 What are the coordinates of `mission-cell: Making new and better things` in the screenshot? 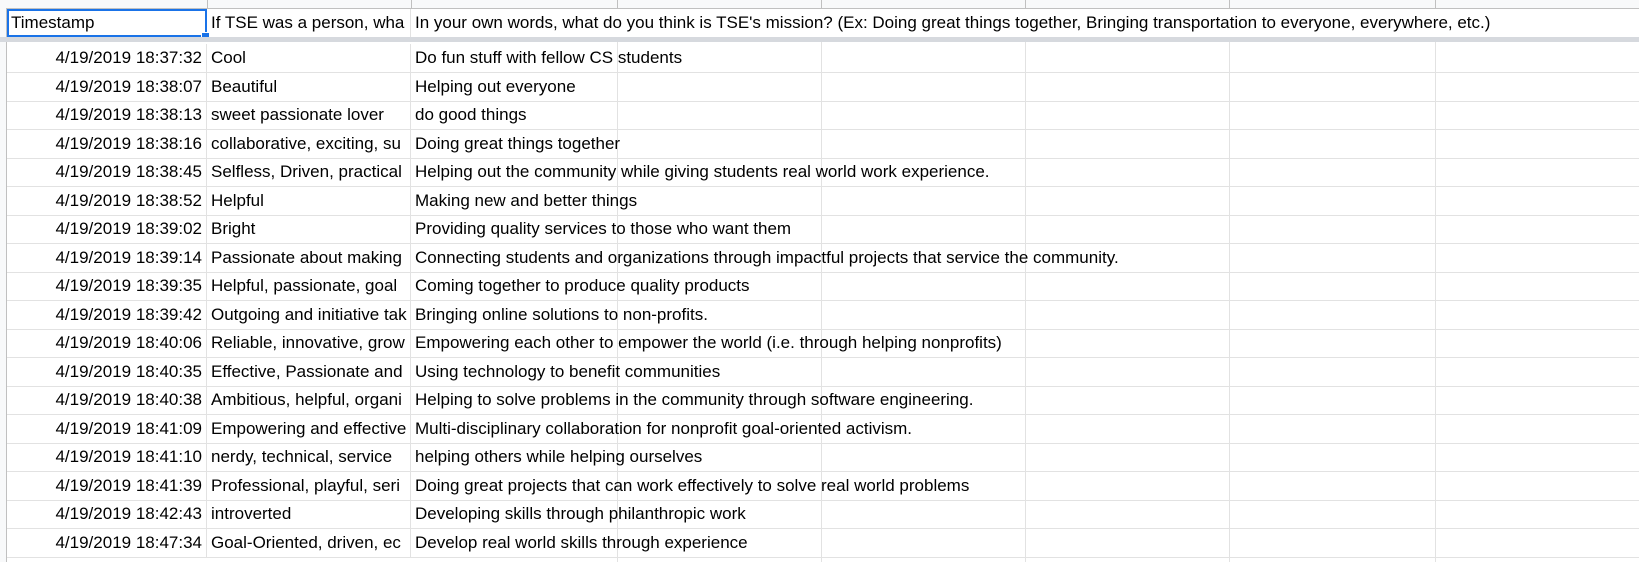 It's located at (526, 200).